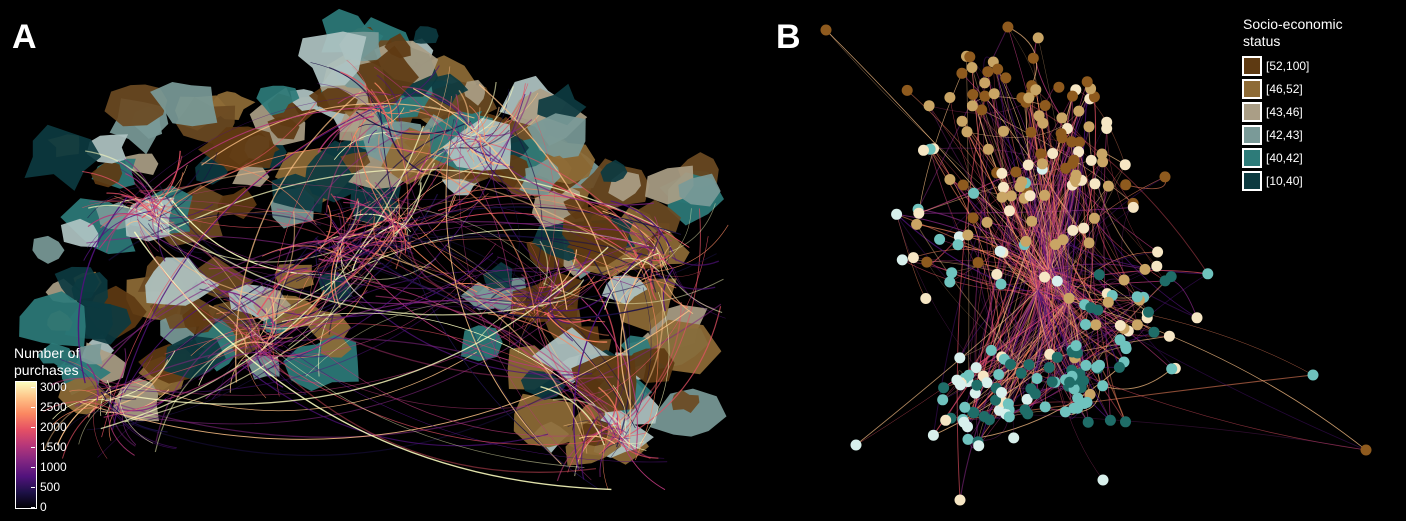  Describe the element at coordinates (1284, 181) in the screenshot. I see `status-label: [10,40]` at that location.